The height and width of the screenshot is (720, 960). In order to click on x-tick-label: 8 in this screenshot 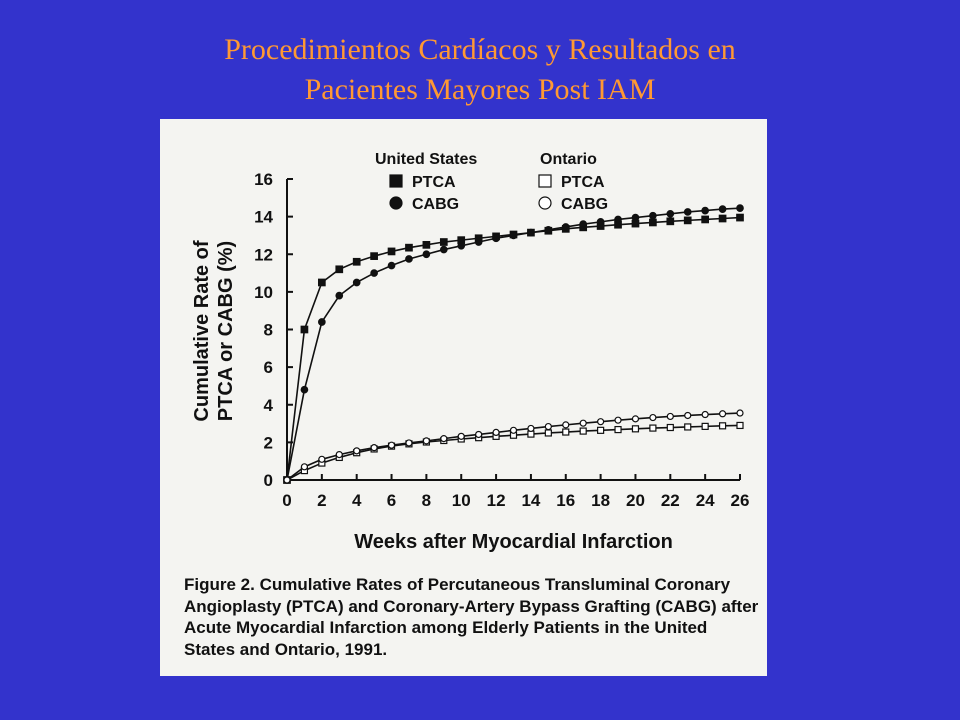, I will do `click(426, 500)`.